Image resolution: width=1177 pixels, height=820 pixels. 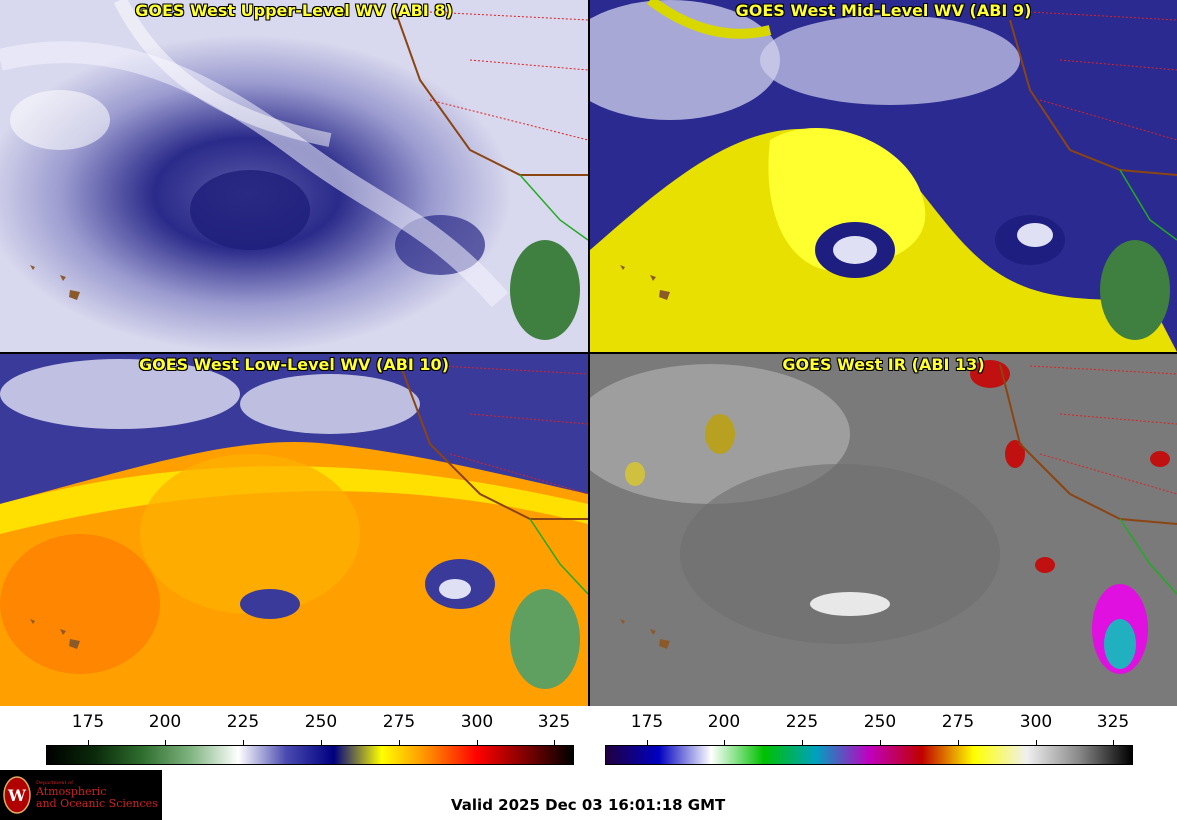 I want to click on panel-title: GOES West Upper-Level WV (ABI 8), so click(x=294, y=10).